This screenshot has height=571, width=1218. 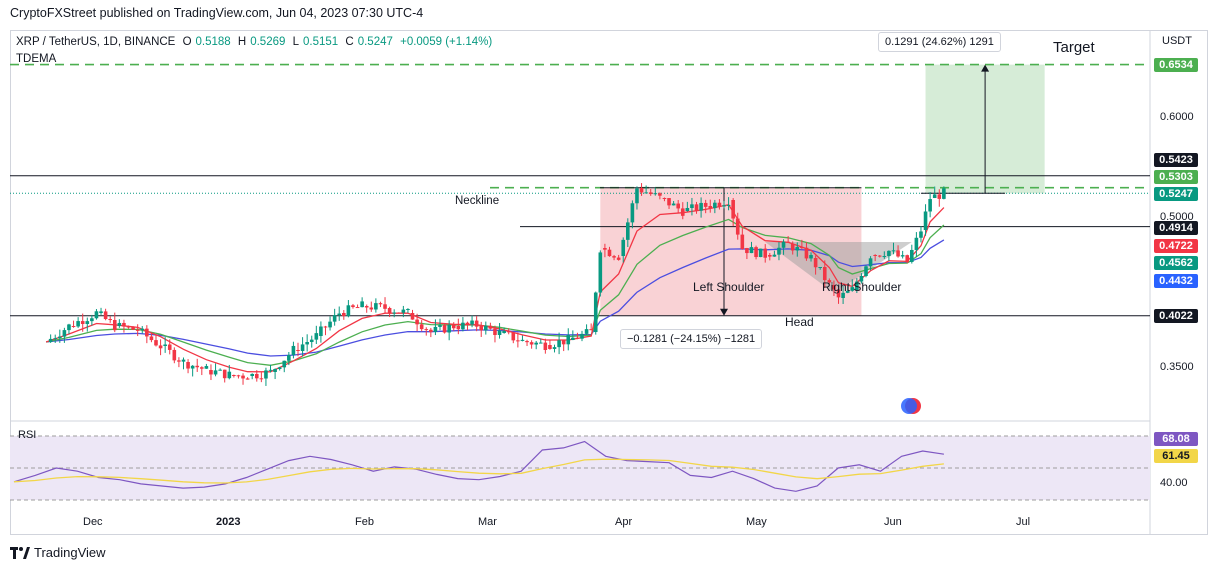 I want to click on price-tag-ema-mid: 0.4562, so click(x=1176, y=263).